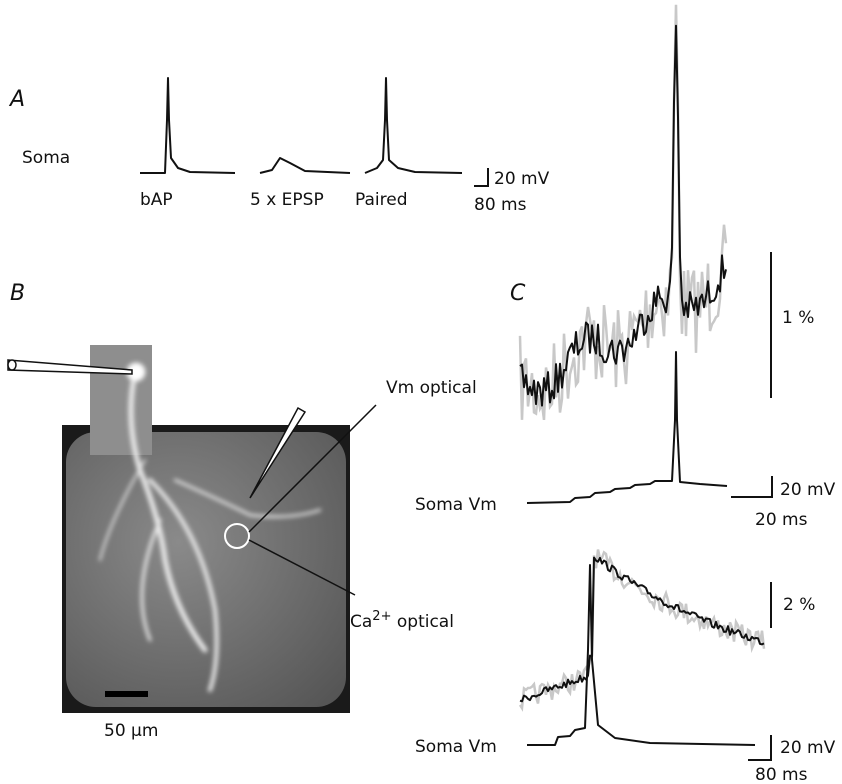 The image size is (842, 784). I want to click on panel-label: A, so click(16, 99).